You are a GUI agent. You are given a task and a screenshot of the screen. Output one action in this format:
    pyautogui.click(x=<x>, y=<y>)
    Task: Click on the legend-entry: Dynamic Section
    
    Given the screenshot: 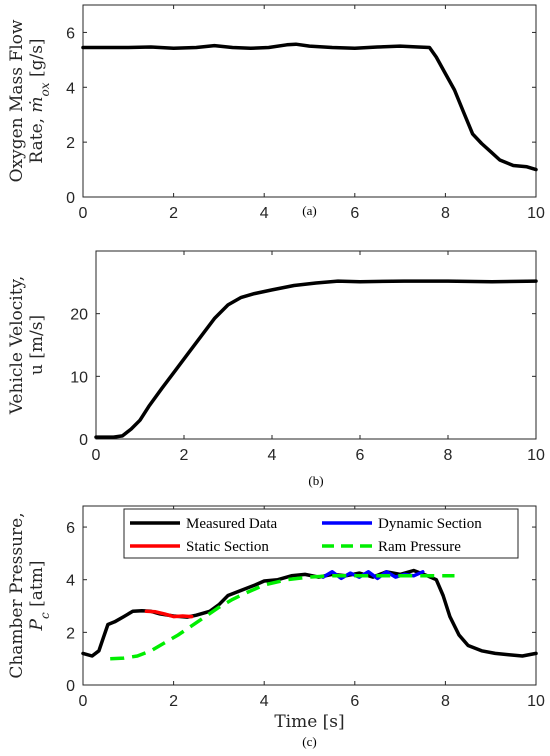 What is the action you would take?
    pyautogui.click(x=430, y=524)
    